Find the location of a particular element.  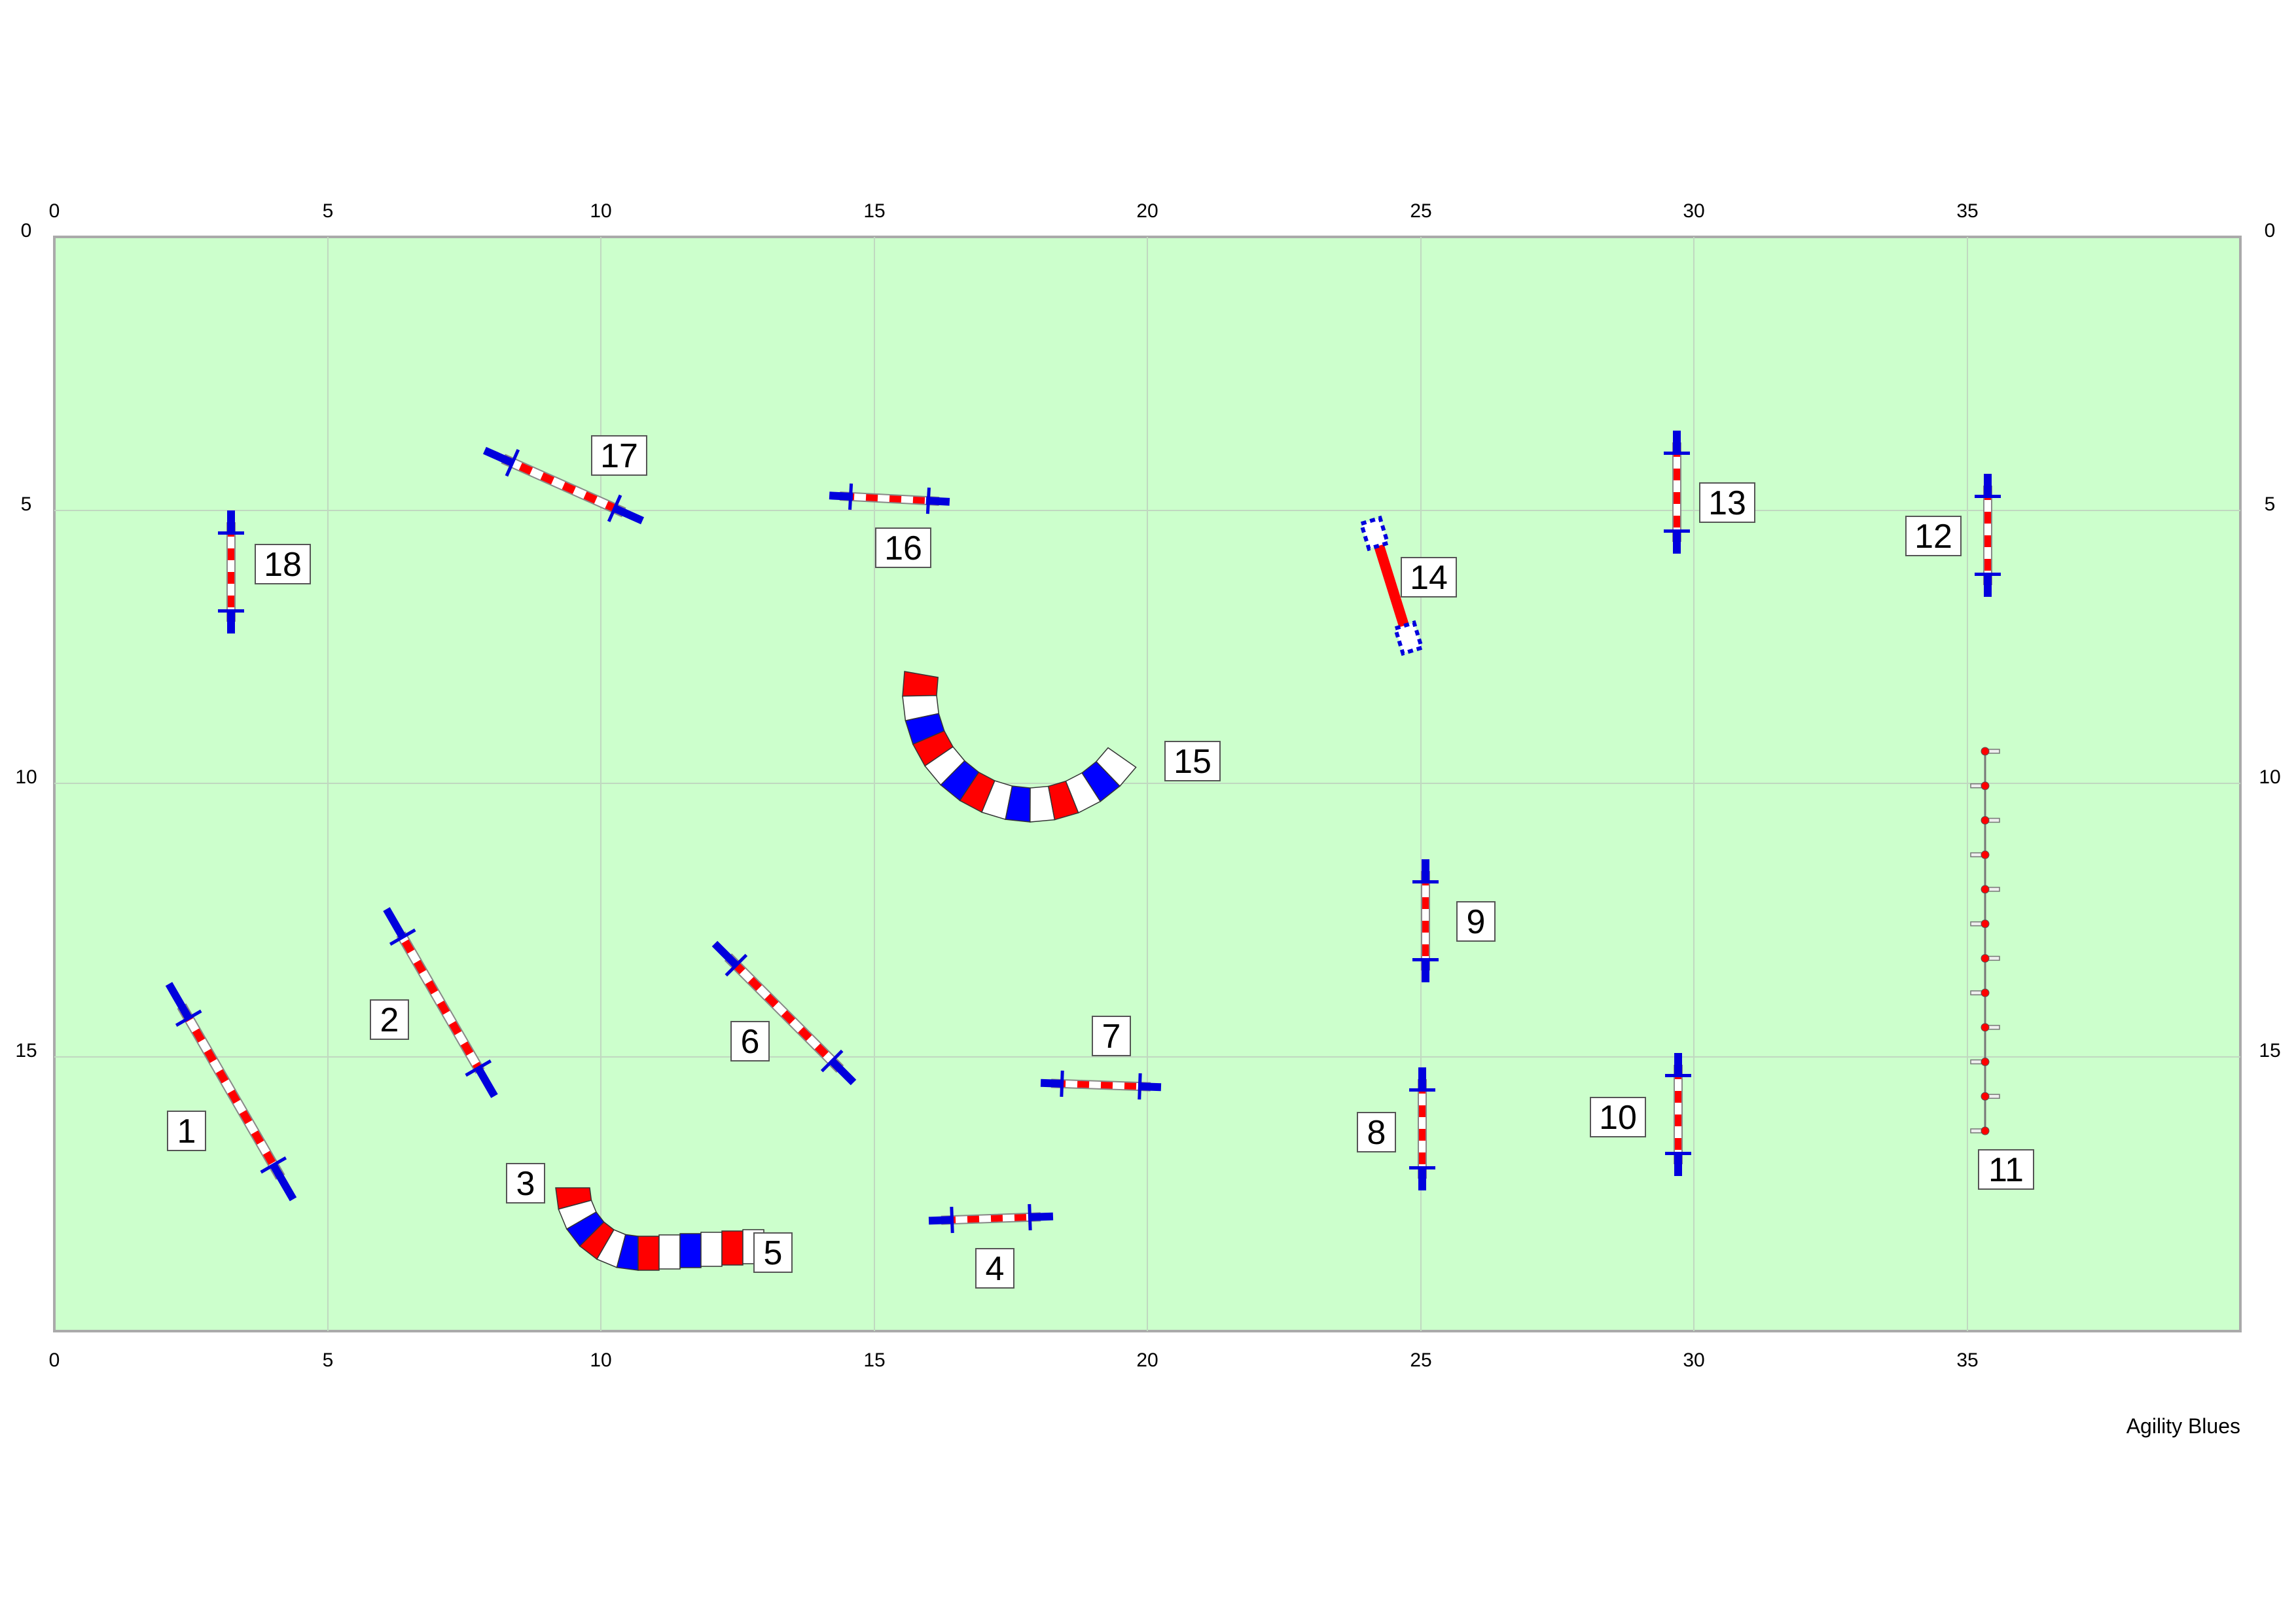

credit-text: Agility Blues is located at coordinates (2183, 1426).